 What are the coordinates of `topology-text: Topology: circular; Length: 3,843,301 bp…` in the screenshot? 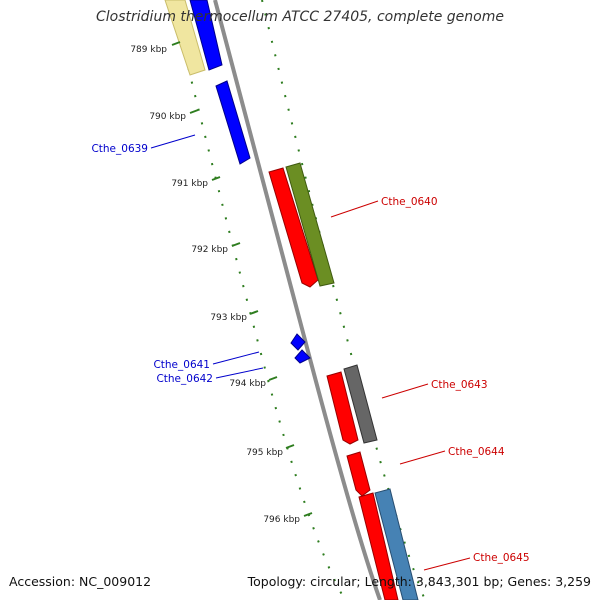 It's located at (419, 581).